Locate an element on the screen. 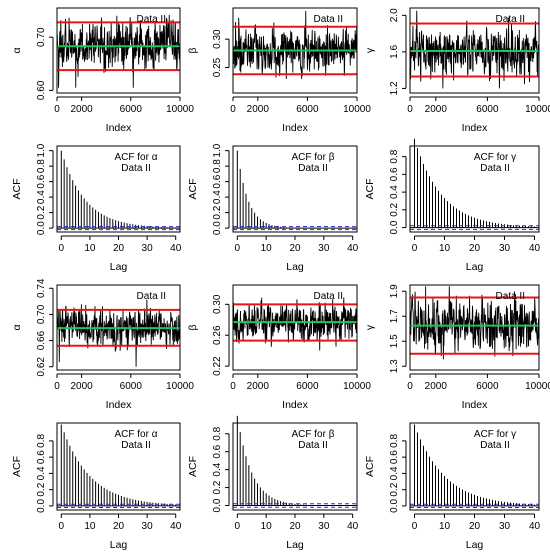 The image size is (550, 553). y-axis-label: β is located at coordinates (193, 50).